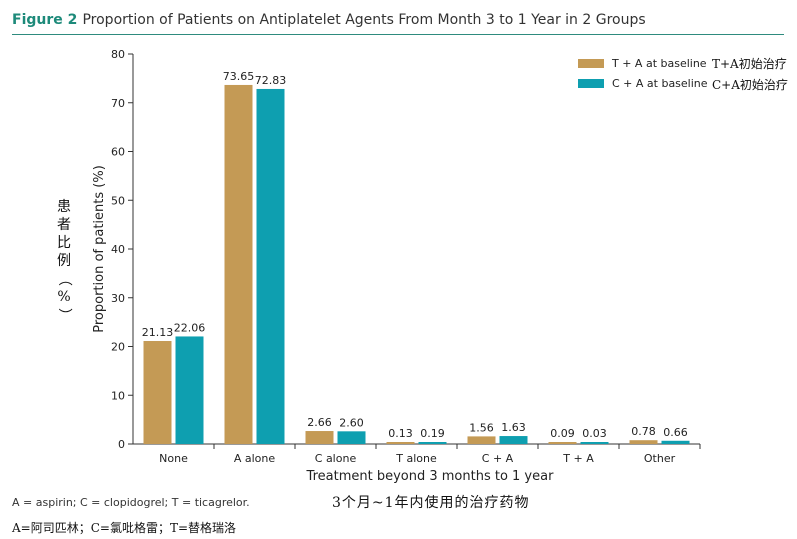 This screenshot has height=539, width=797. Describe the element at coordinates (99, 249) in the screenshot. I see `y-axis-label: Proportion of patients (%)` at that location.